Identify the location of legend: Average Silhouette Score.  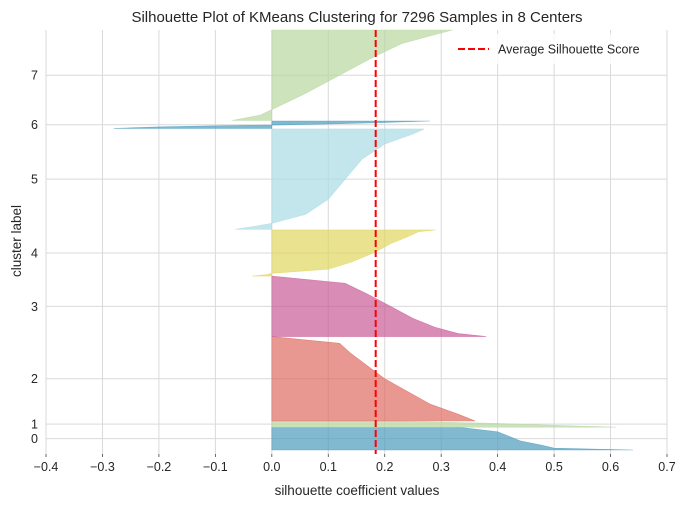
(555, 49).